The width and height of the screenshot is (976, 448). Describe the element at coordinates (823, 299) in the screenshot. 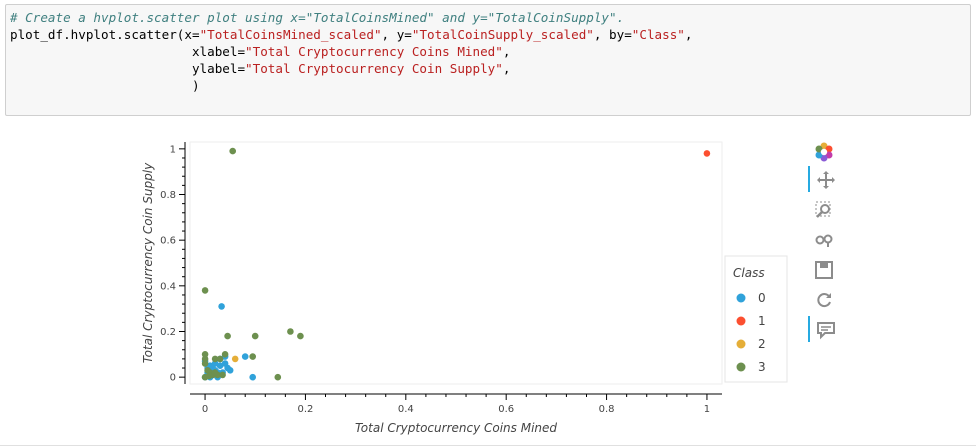

I see `reset-icon` at that location.